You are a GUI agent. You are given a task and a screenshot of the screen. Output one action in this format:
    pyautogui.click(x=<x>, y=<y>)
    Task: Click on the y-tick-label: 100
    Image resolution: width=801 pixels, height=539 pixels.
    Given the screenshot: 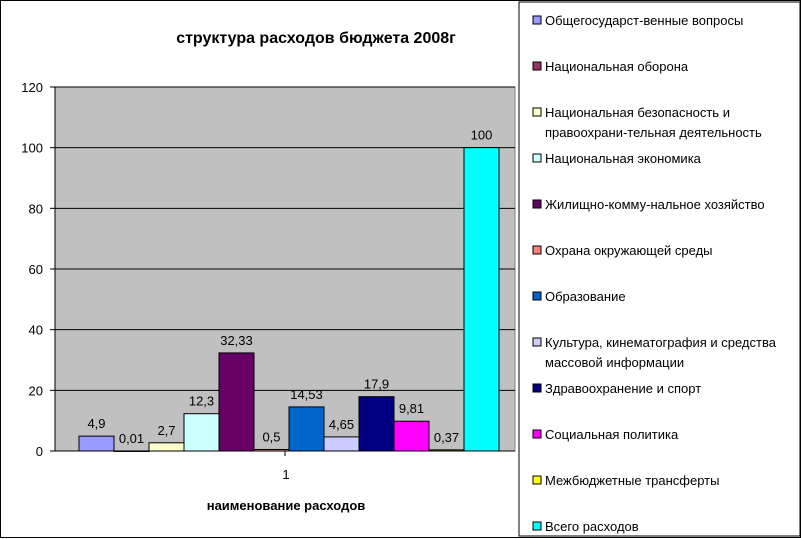 What is the action you would take?
    pyautogui.click(x=32, y=148)
    